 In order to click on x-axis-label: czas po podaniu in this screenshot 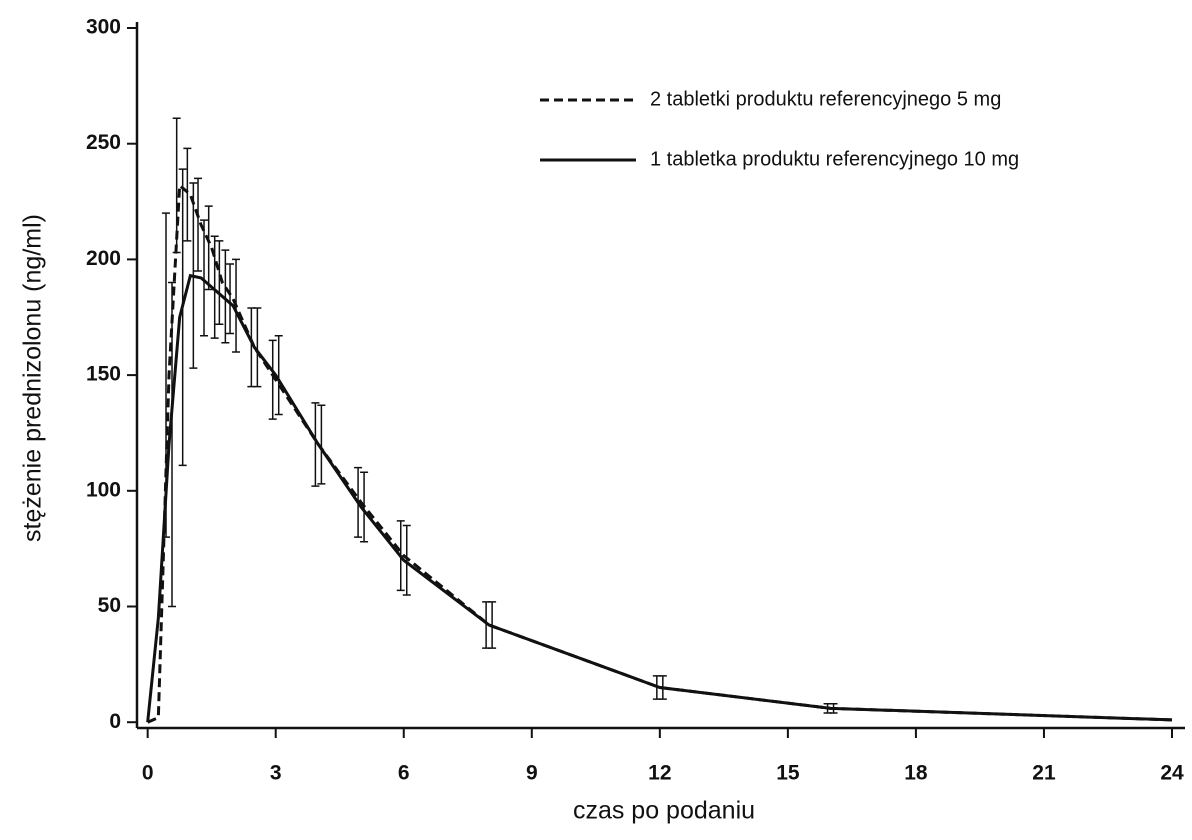, I will do `click(664, 811)`.